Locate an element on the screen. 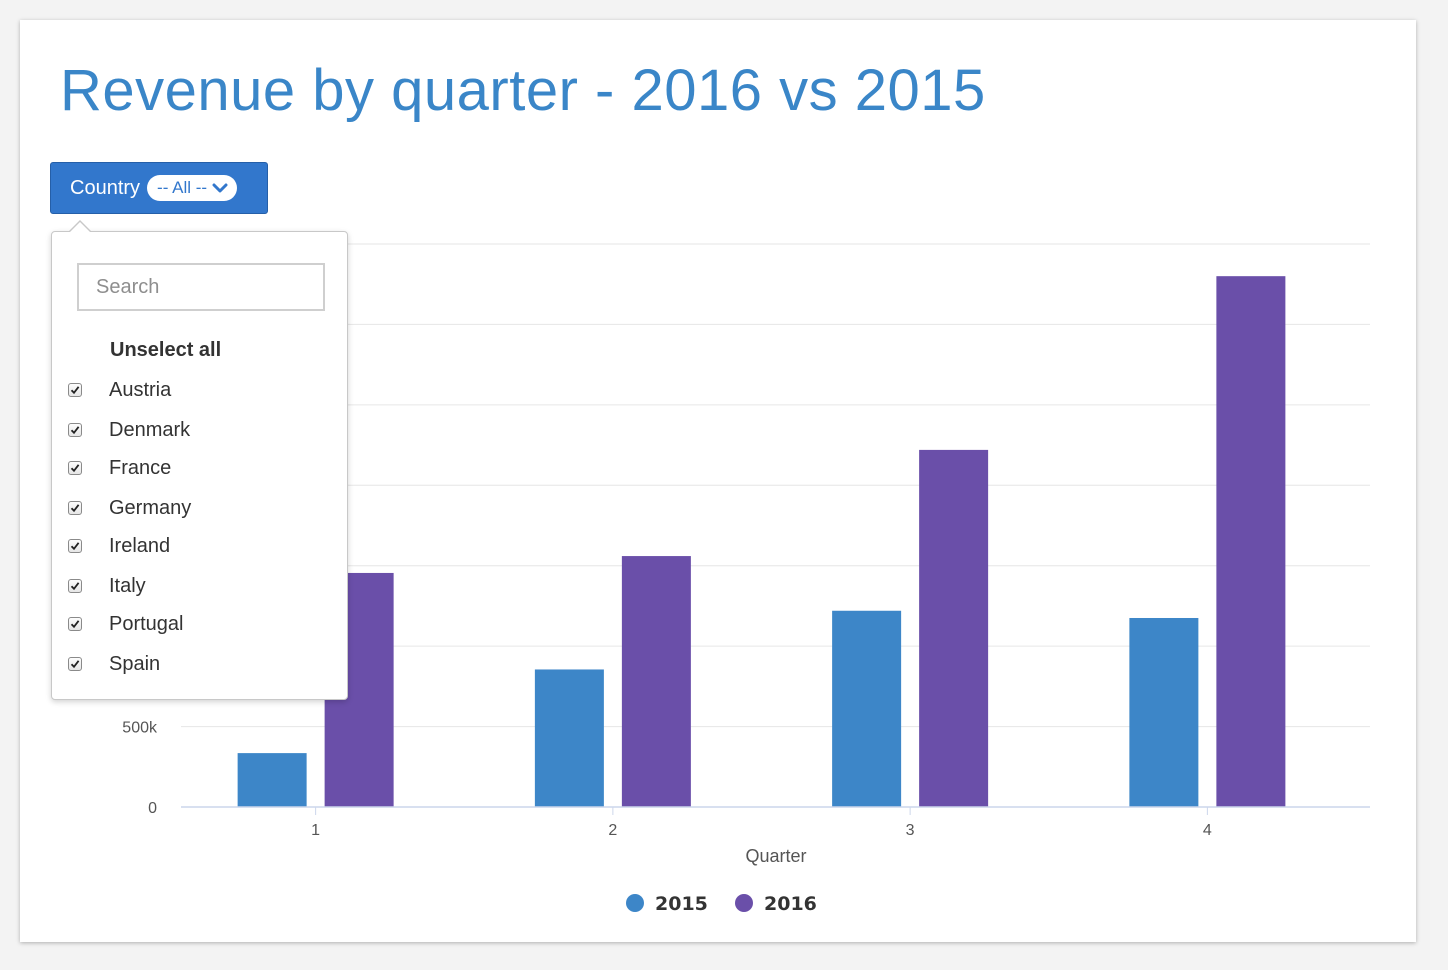  country-filter-value-pill: -- All -- is located at coordinates (192, 188).